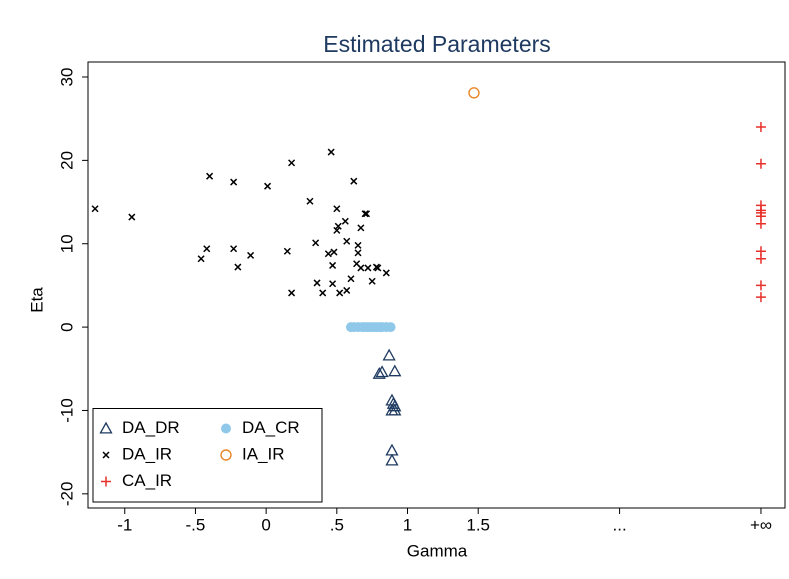 Image resolution: width=789 pixels, height=579 pixels. Describe the element at coordinates (147, 453) in the screenshot. I see `legend-label: DA_IR` at that location.